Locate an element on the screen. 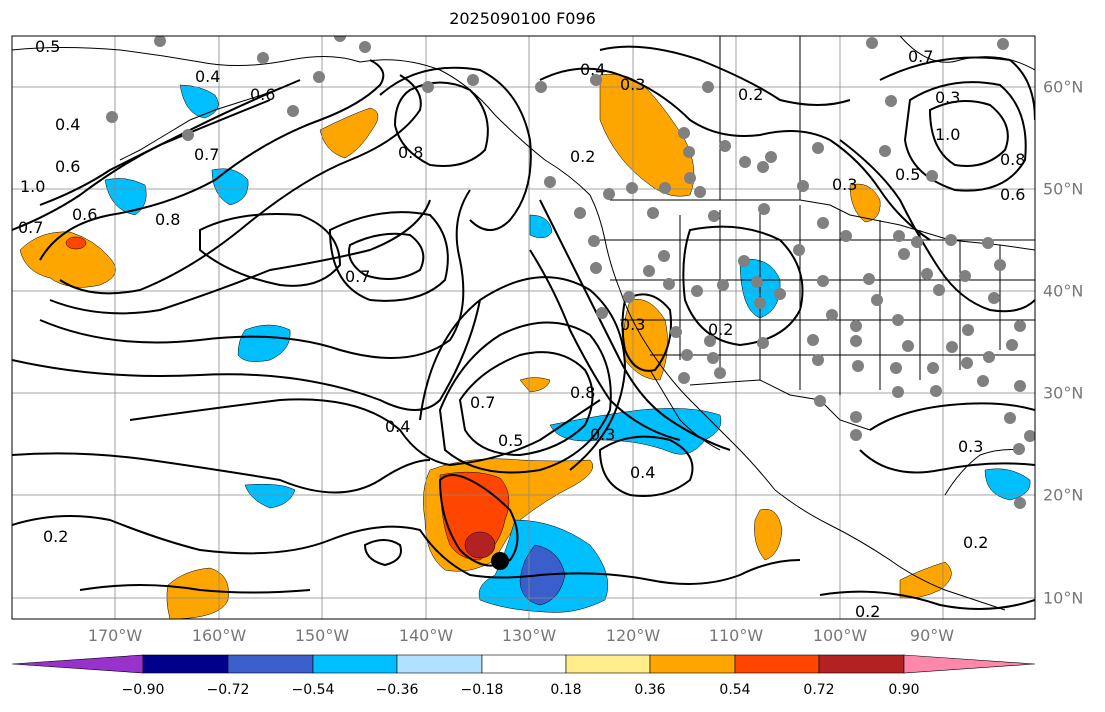  map-title: 2025090100 F096 is located at coordinates (522, 18).